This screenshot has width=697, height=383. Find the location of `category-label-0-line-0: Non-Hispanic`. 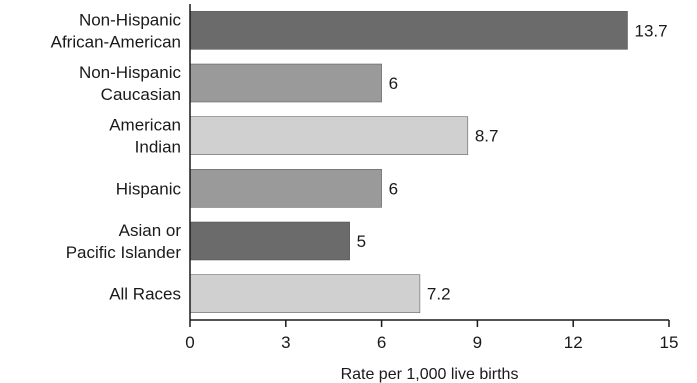

category-label-0-line-0: Non-Hispanic is located at coordinates (130, 19).